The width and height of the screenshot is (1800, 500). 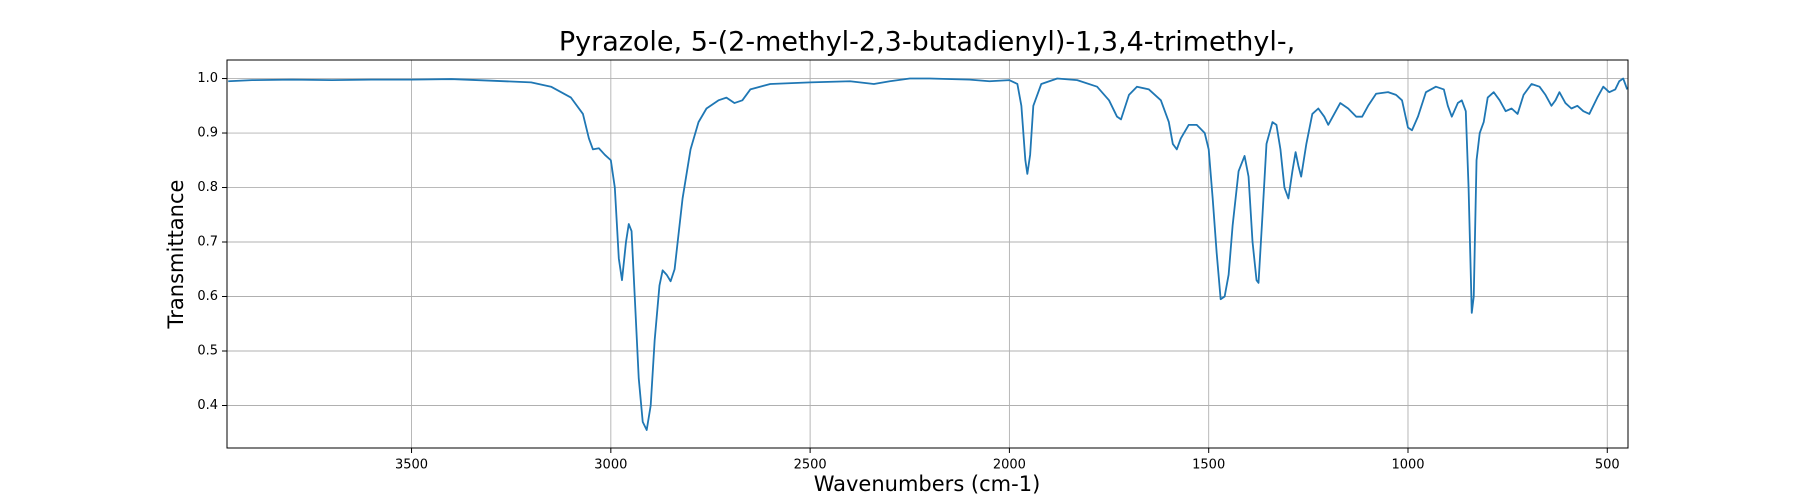 I want to click on x-tick-label: 3500, so click(x=411, y=465).